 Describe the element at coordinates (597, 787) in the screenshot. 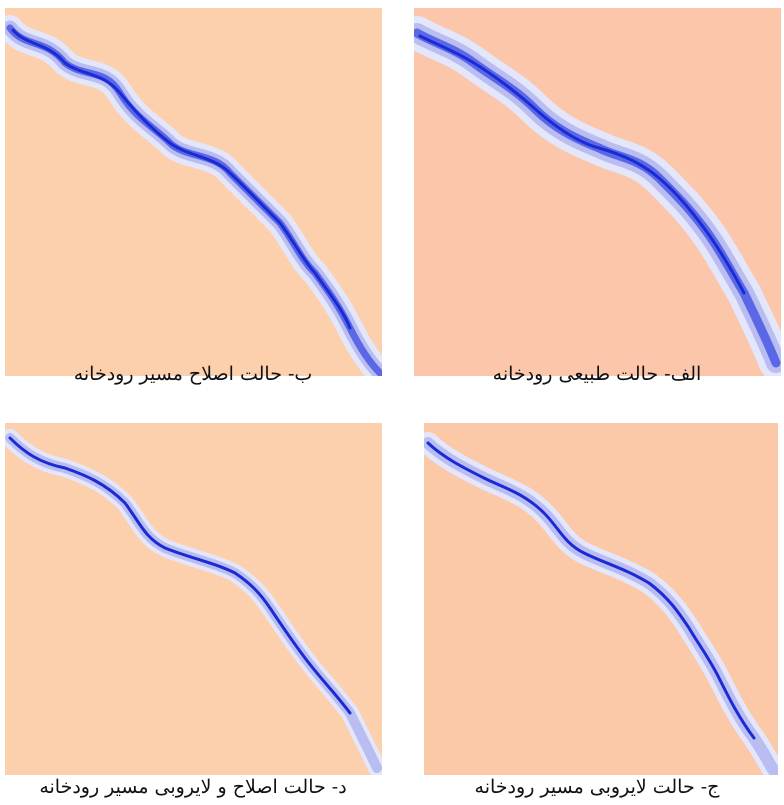

I see `caption-jim: ج- حالت لایروبی مسیر رودخانه` at that location.